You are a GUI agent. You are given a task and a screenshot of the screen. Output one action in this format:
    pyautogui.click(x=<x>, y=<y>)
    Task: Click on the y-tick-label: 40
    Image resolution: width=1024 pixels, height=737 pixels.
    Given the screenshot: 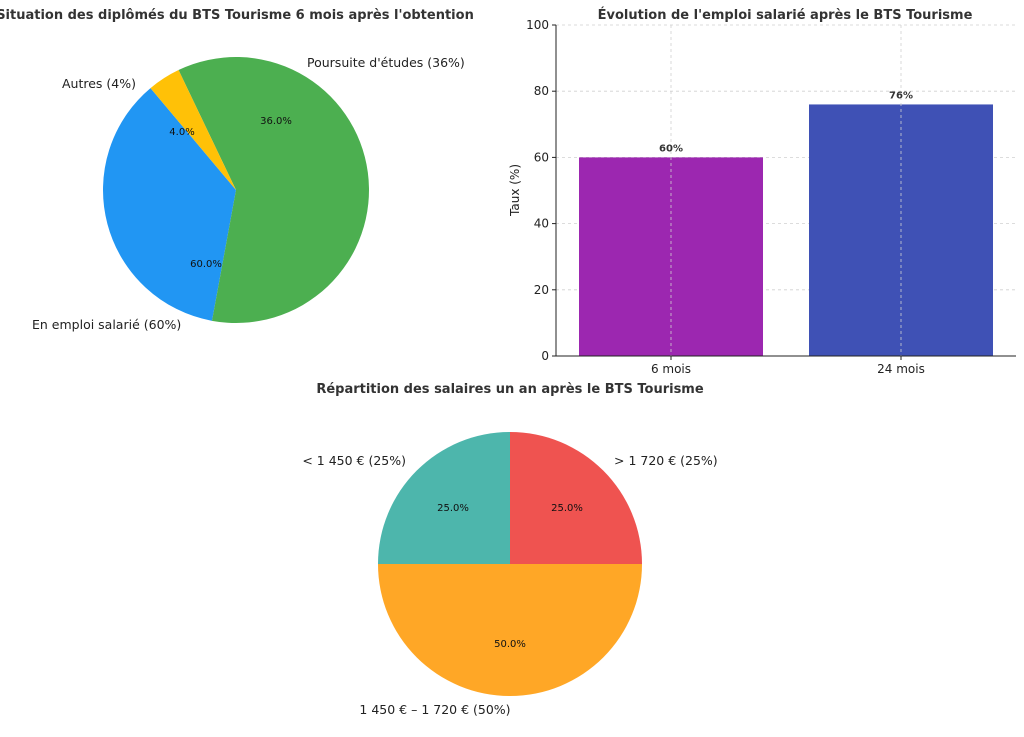 What is the action you would take?
    pyautogui.click(x=541, y=224)
    